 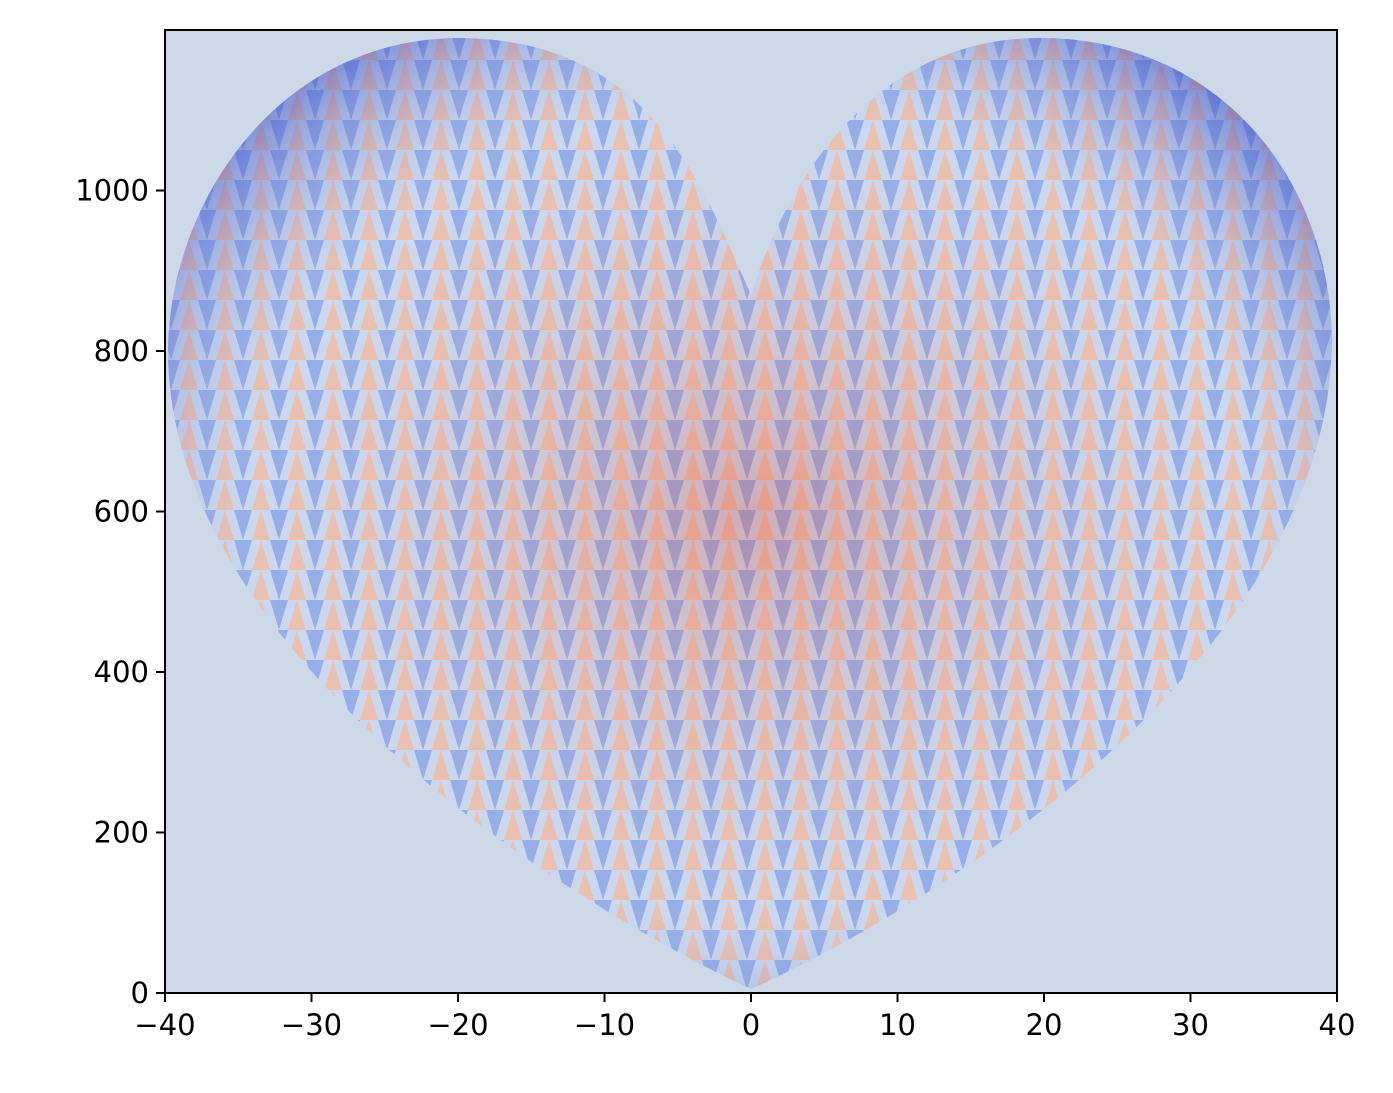 I want to click on y-tick-label: 400, so click(x=121, y=672).